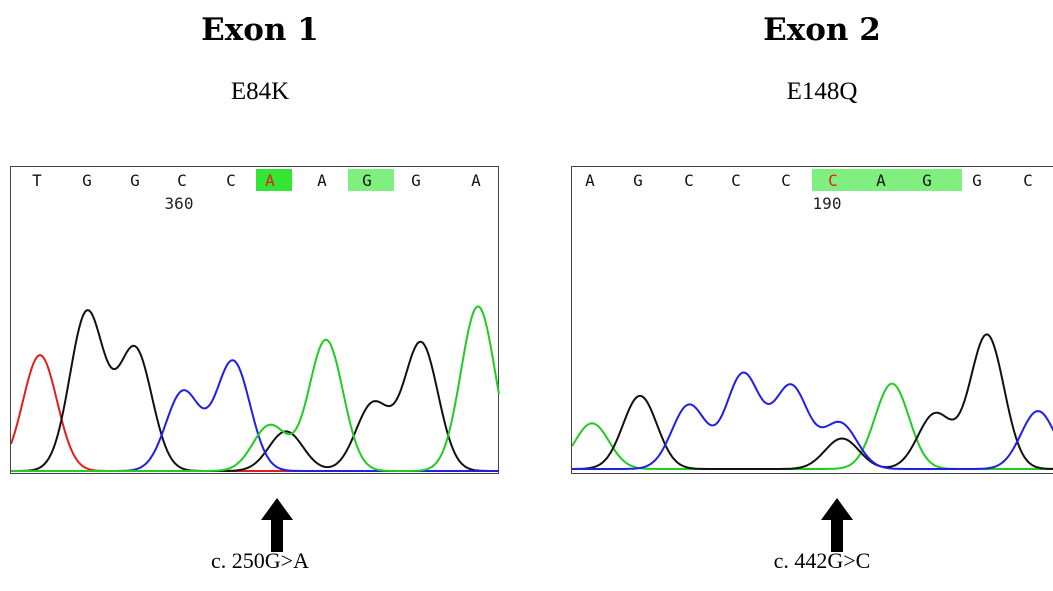 Image resolution: width=1053 pixels, height=591 pixels. Describe the element at coordinates (179, 203) in the screenshot. I see `position-label: 360` at that location.